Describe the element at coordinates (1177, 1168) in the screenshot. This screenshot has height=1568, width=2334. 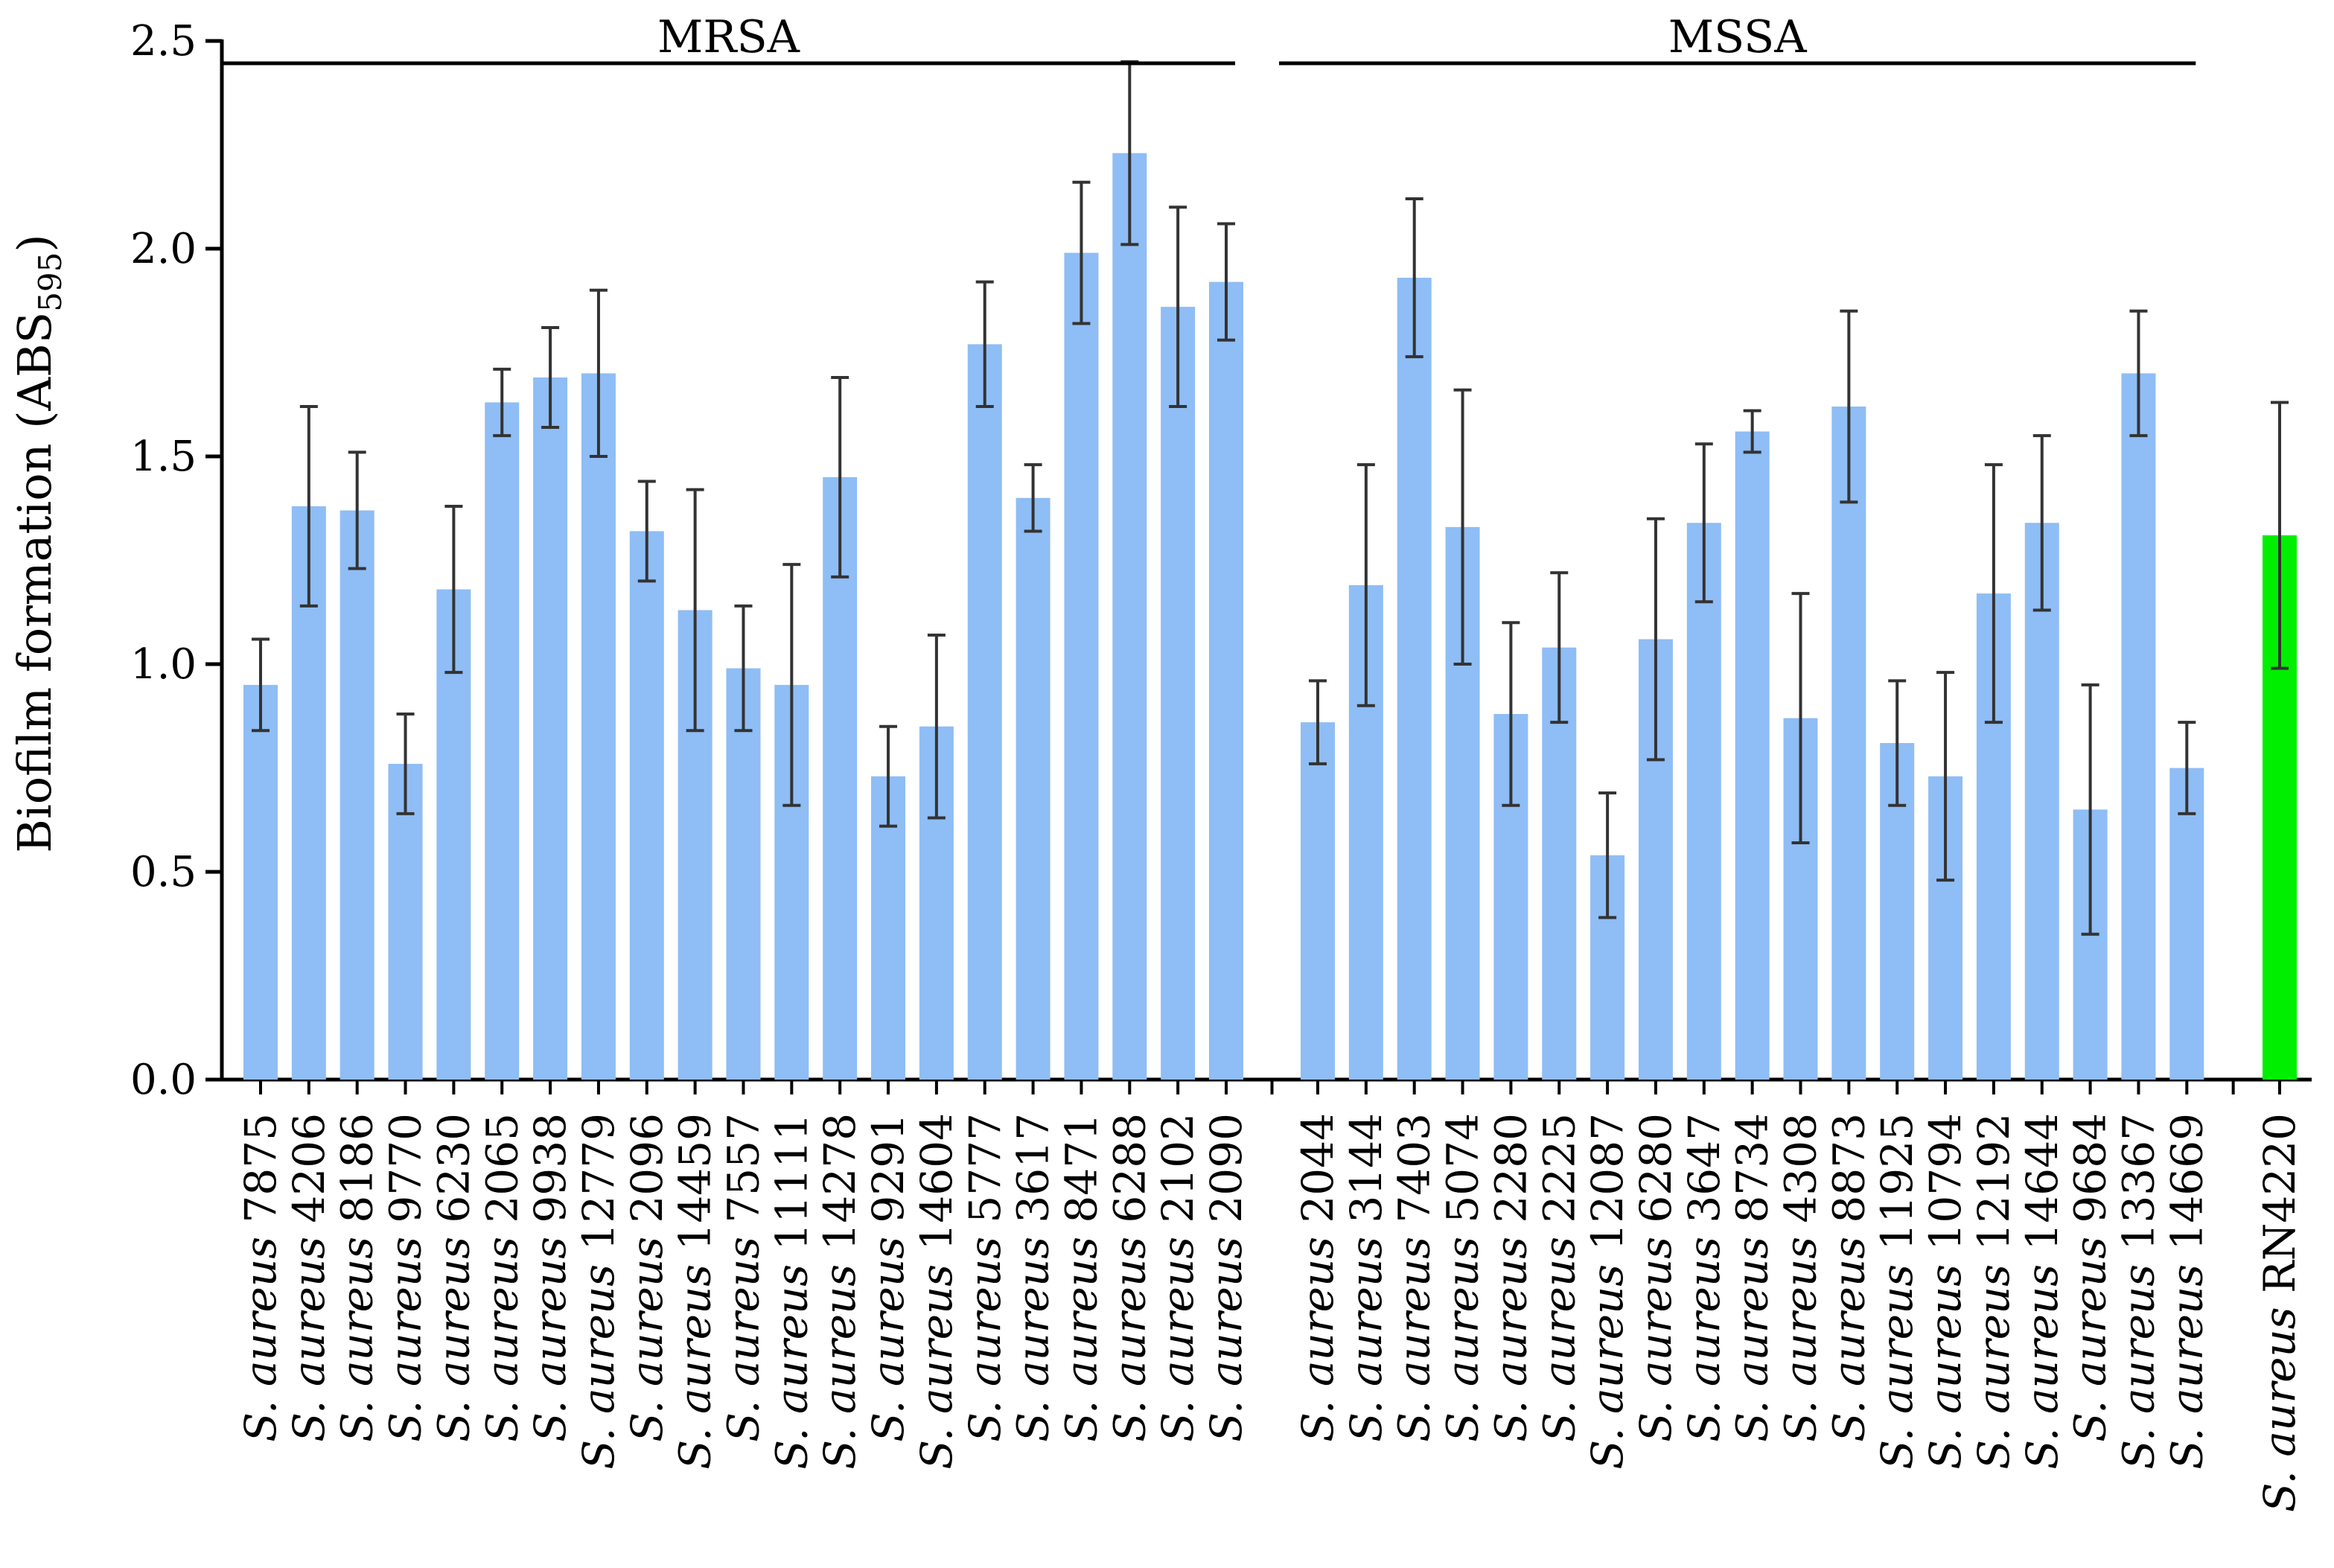
I see `x-label-strain: 2102` at that location.